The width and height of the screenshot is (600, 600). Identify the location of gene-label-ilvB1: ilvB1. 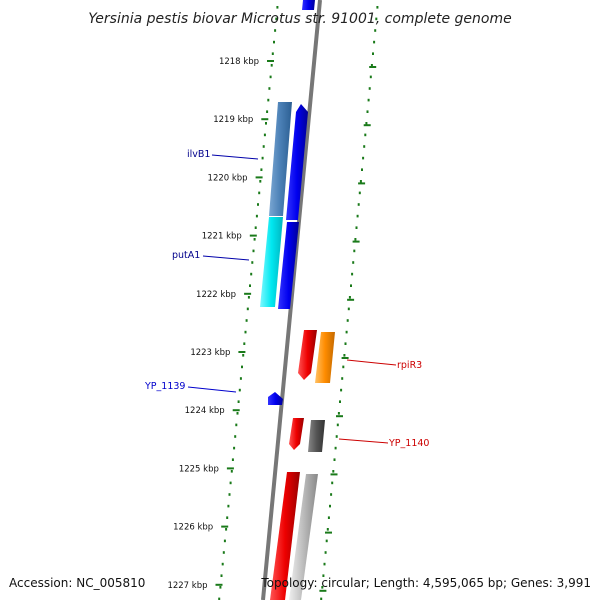
(198, 154).